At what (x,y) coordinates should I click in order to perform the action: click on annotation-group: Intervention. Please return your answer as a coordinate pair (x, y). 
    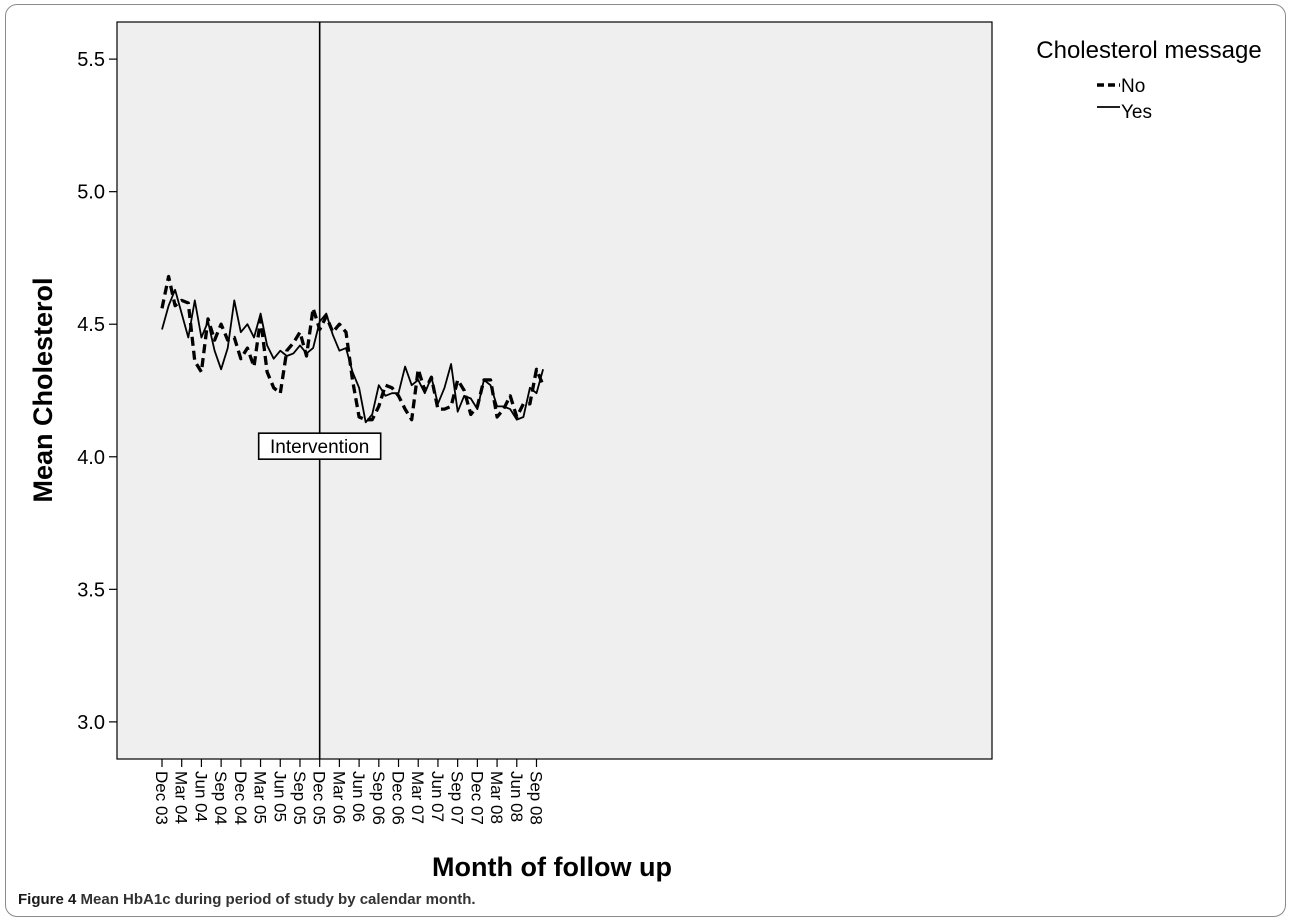
    Looking at the image, I should click on (319, 446).